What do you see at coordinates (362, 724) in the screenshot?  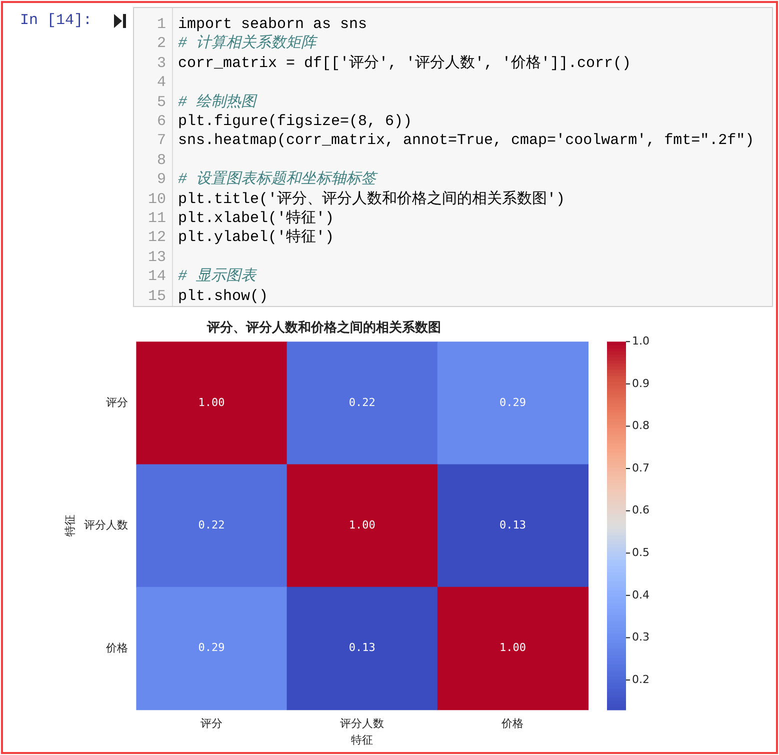 I see `x-tick-label: 评分人数` at bounding box center [362, 724].